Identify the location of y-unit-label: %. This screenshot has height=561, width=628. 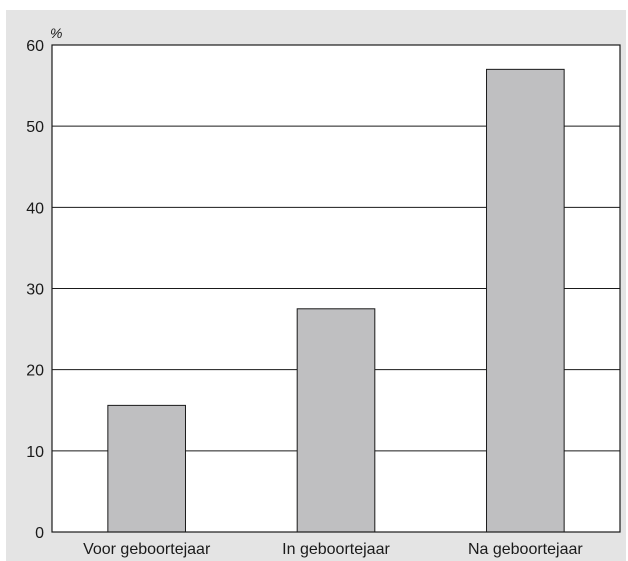
(56, 33).